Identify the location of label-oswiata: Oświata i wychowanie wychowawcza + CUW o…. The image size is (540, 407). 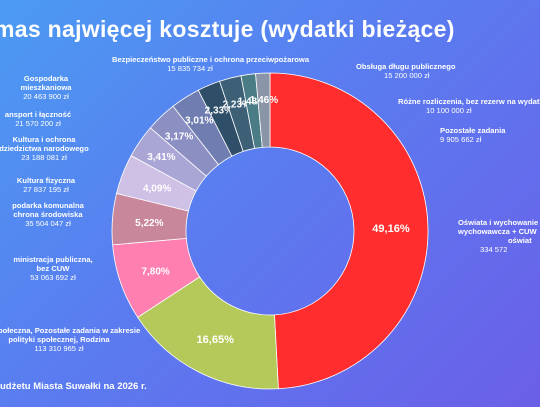
(498, 236).